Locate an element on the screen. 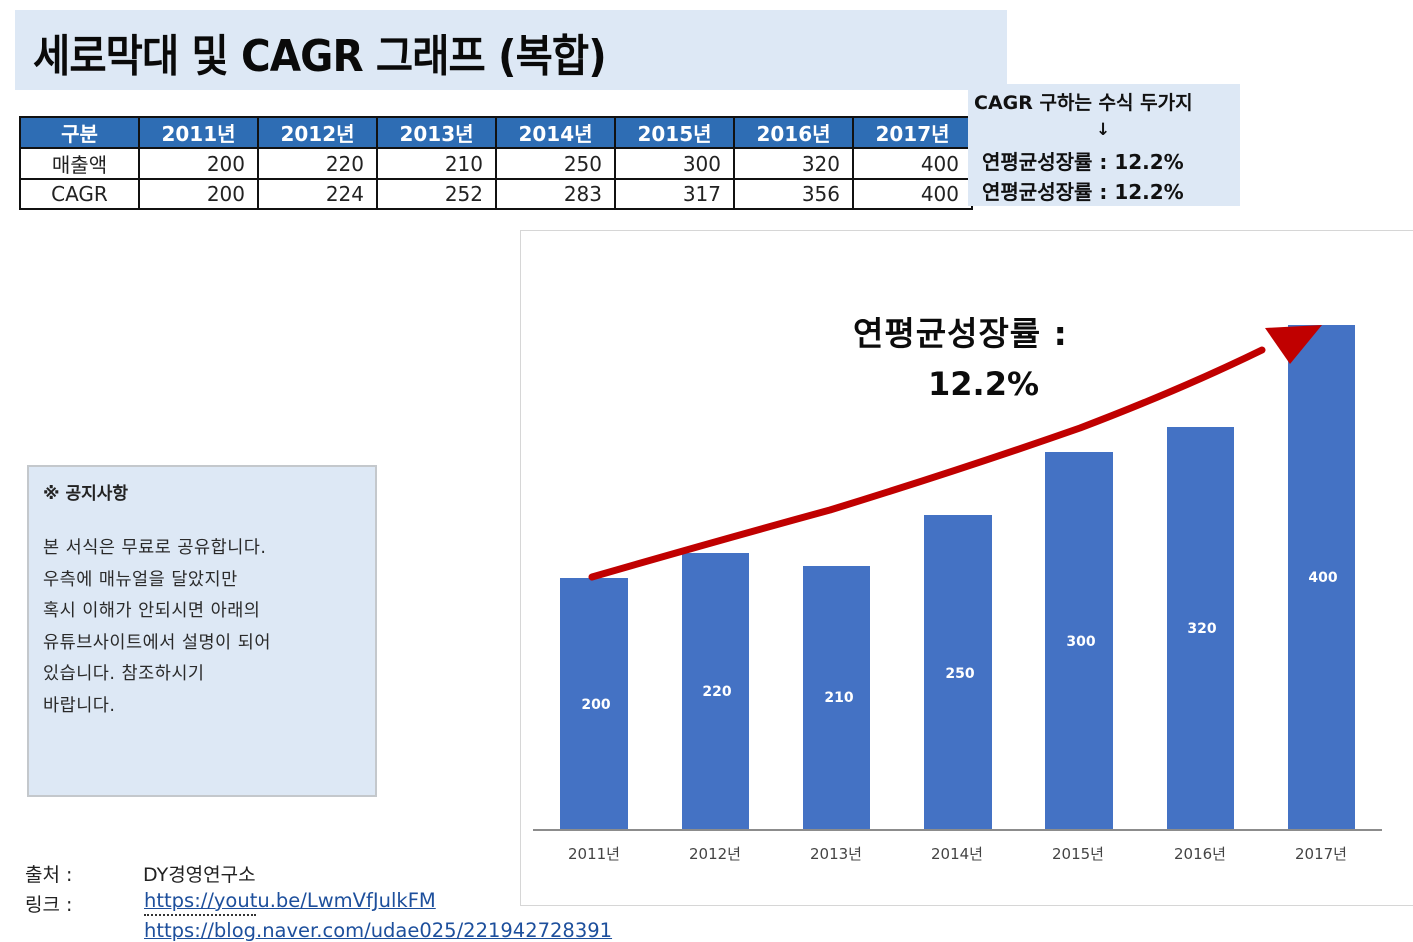 This screenshot has width=1413, height=942. x-tick-label: 2017년 is located at coordinates (1321, 854).